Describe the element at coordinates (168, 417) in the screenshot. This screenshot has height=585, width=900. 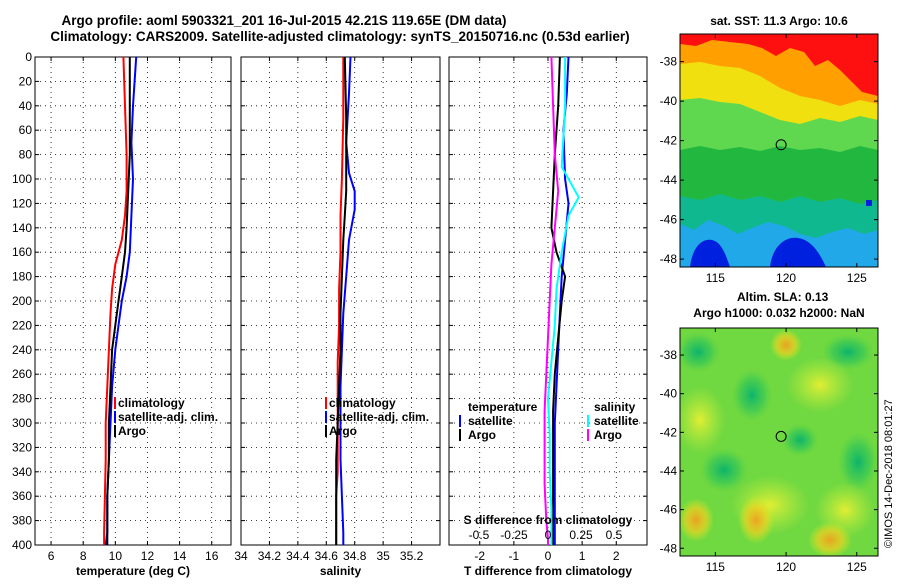
I see `temp-legend-label: satellite-adj. clim.` at that location.